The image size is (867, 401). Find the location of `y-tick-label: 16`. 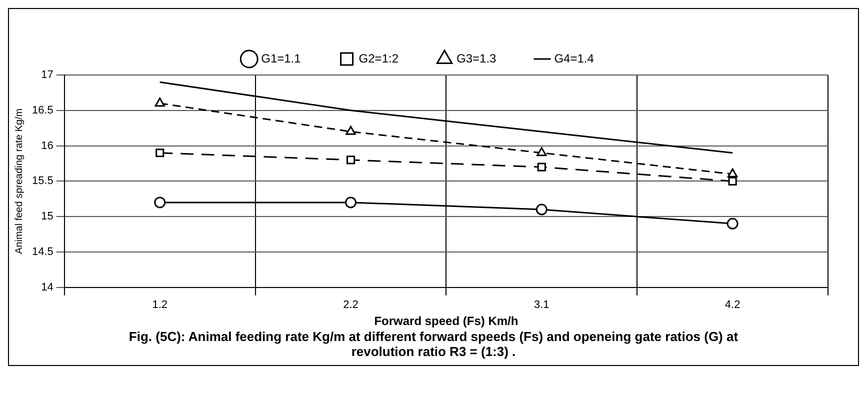

y-tick-label: 16 is located at coordinates (47, 146).